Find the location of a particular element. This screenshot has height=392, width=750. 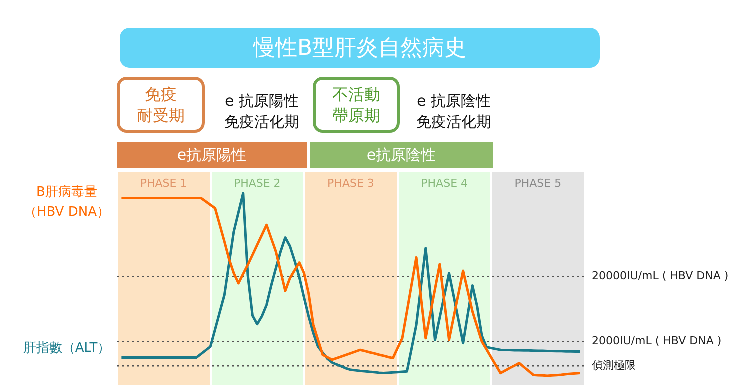

text: PHASE 2 is located at coordinates (257, 184).